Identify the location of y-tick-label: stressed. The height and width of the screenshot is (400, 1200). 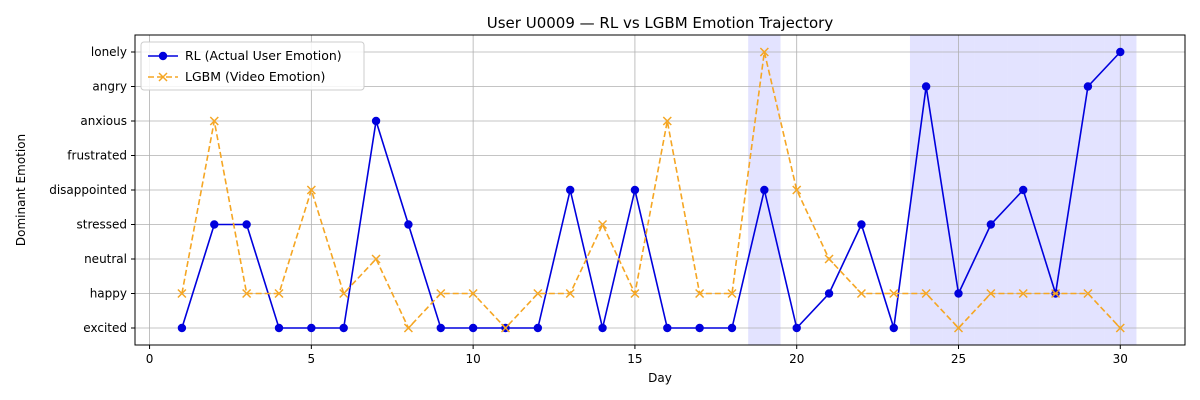
(101, 225).